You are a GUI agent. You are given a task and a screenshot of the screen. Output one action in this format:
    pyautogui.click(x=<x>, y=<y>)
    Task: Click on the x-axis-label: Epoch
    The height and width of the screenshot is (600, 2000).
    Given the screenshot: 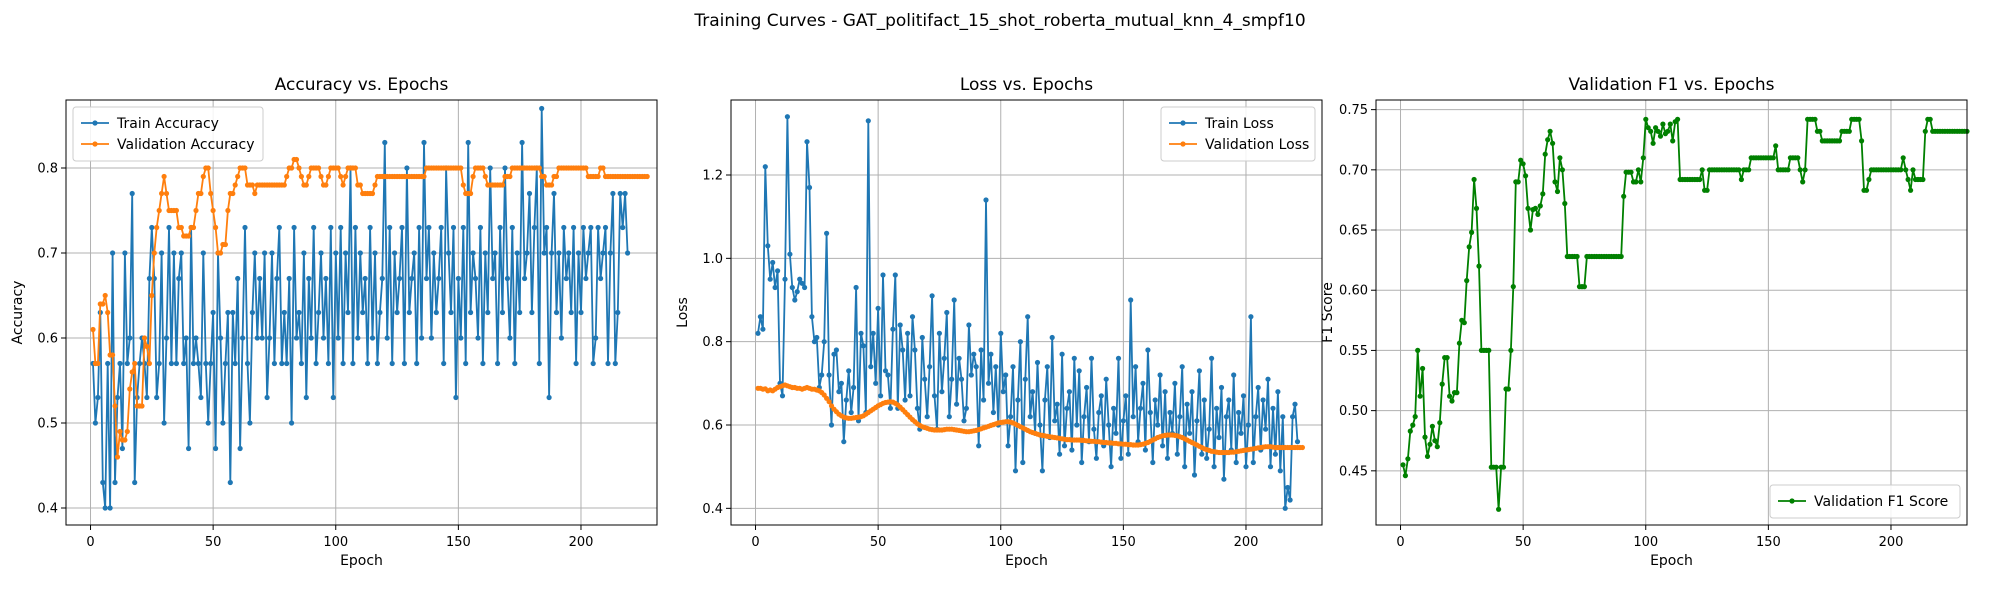 What is the action you would take?
    pyautogui.click(x=1026, y=561)
    